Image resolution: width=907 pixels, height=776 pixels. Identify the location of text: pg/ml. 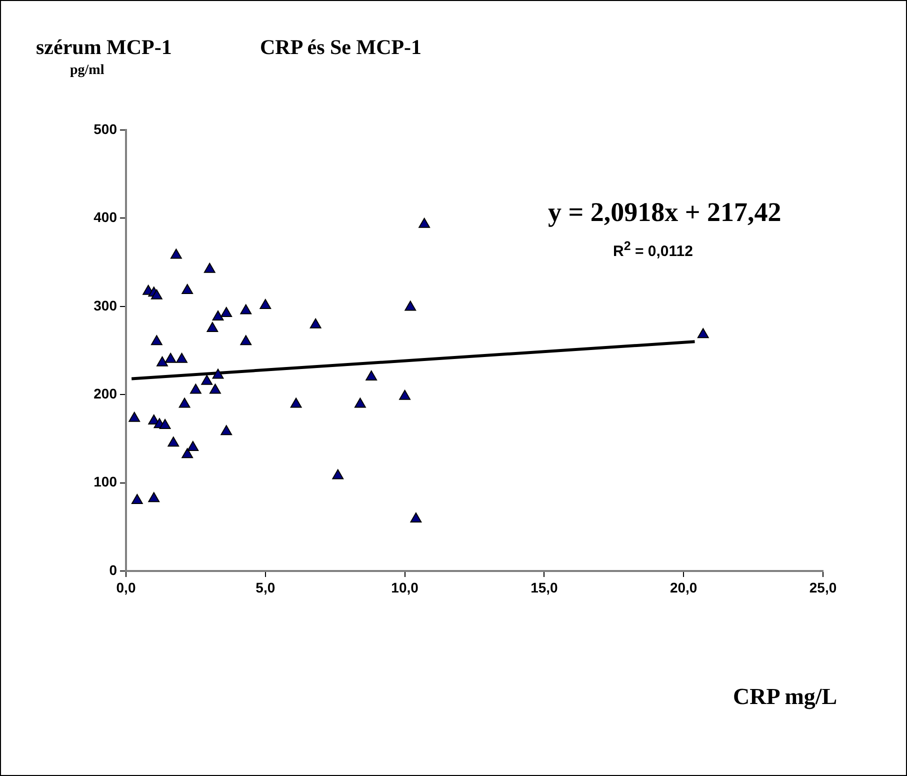
(87, 71).